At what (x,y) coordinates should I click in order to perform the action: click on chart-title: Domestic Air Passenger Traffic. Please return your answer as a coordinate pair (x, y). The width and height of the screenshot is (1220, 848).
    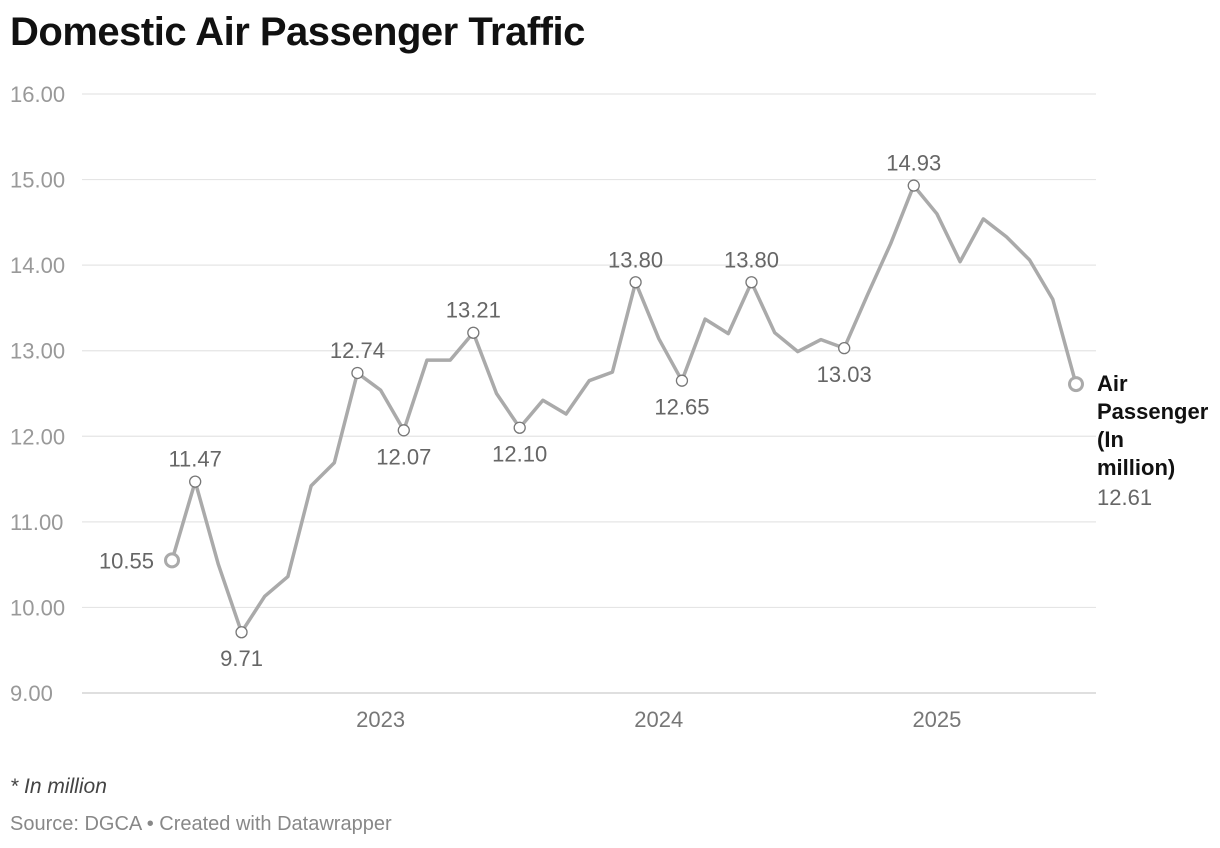
    Looking at the image, I should click on (297, 32).